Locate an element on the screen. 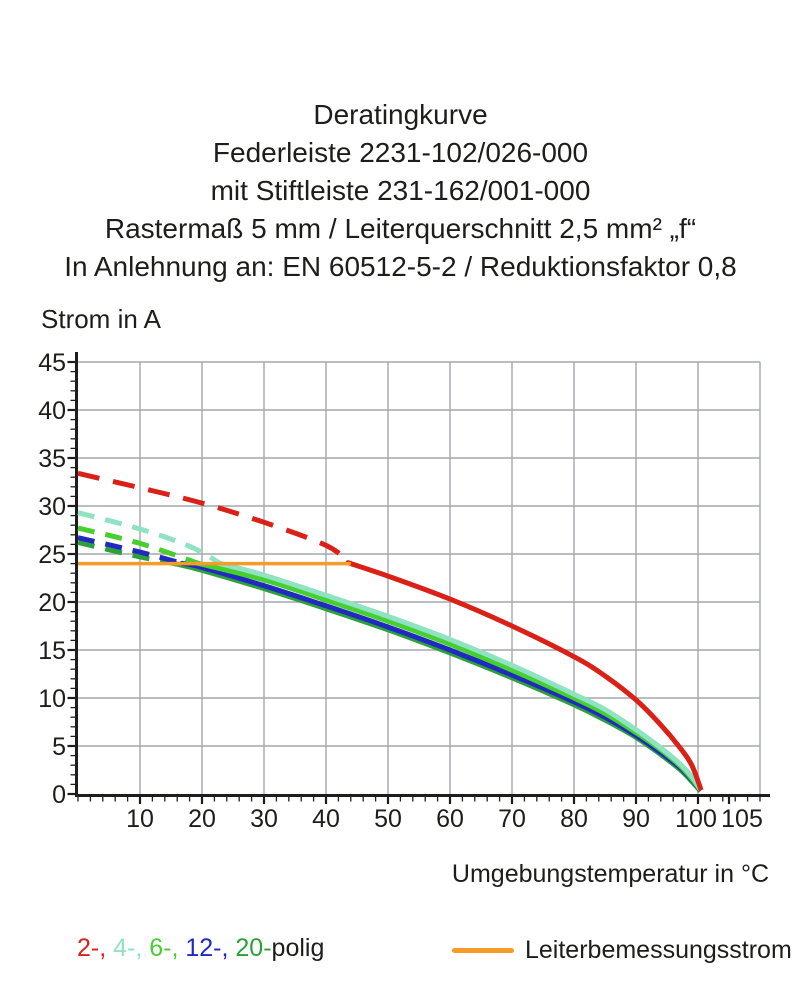  y-axis-title: Strom in A is located at coordinates (101, 319).